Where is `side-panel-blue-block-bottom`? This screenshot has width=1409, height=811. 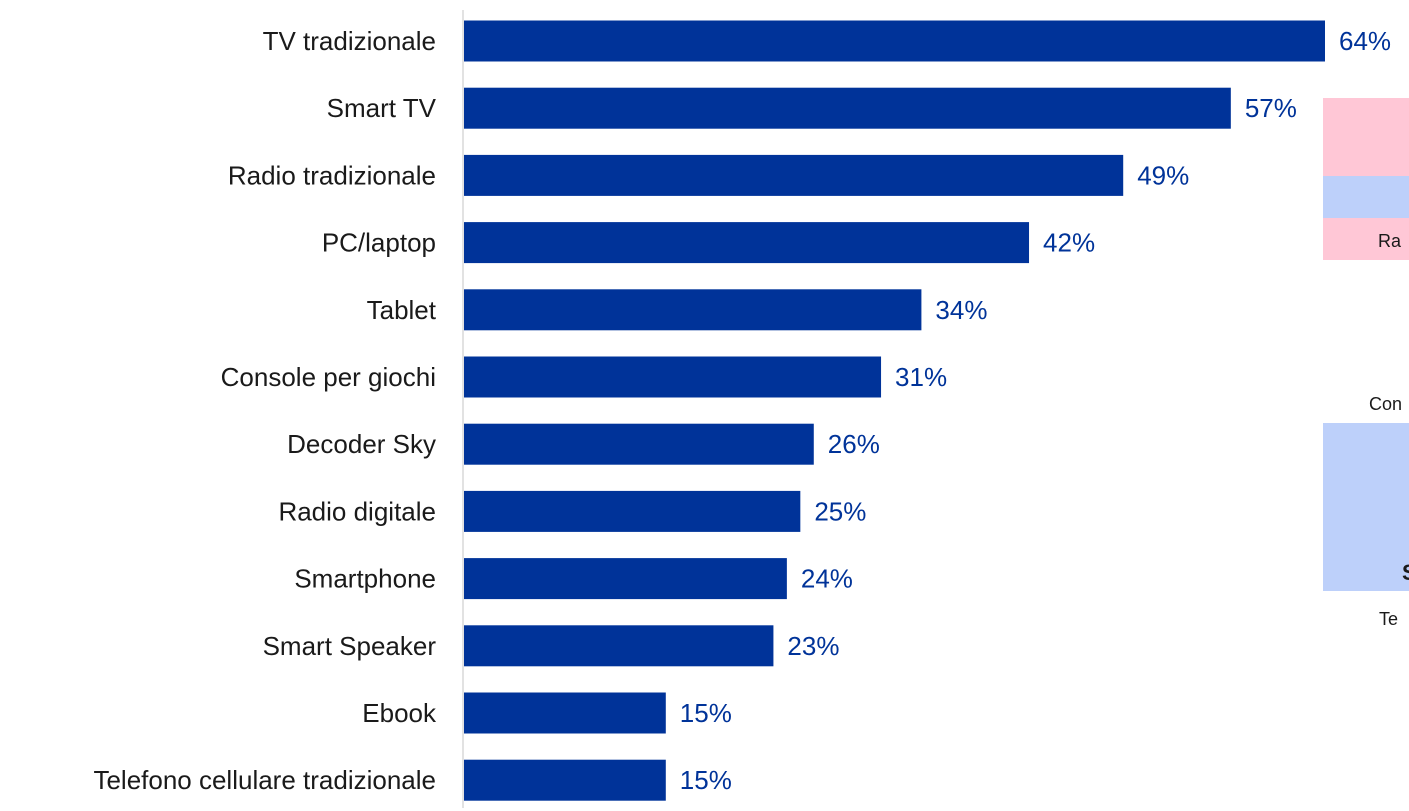
side-panel-blue-block-bottom is located at coordinates (1366, 507).